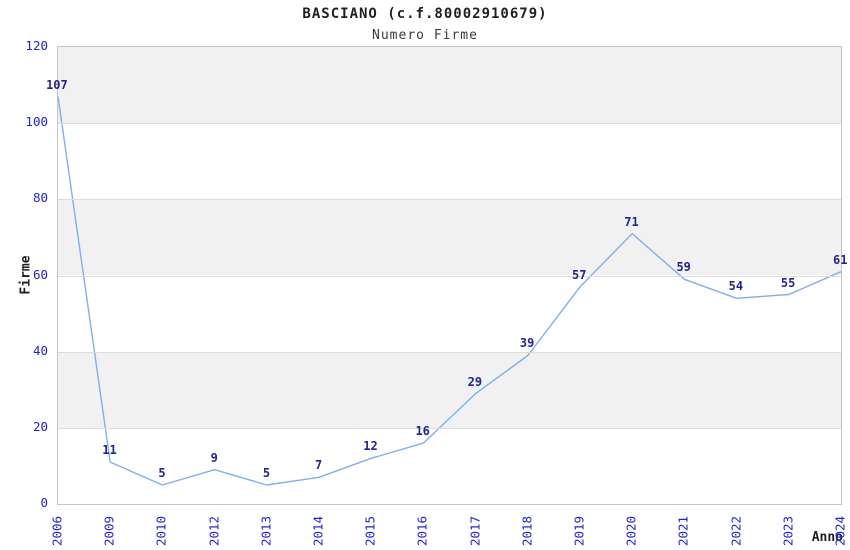 The width and height of the screenshot is (850, 550). Describe the element at coordinates (44, 502) in the screenshot. I see `y-tick-label: 0` at that location.